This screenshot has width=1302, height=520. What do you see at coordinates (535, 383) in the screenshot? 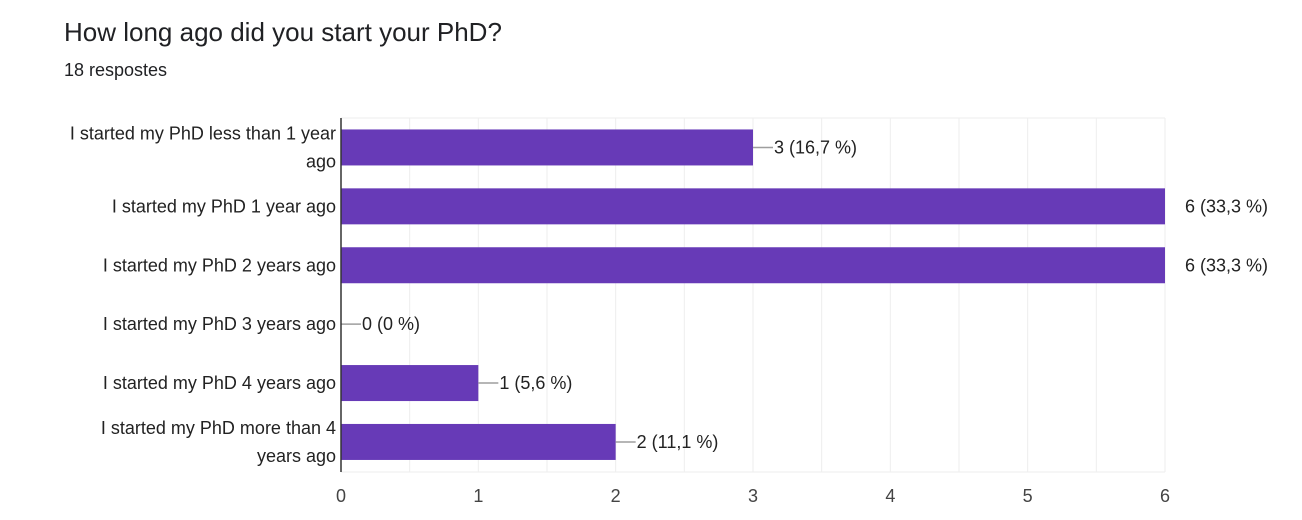
I see `data-label: 1 (5,6 %)` at bounding box center [535, 383].